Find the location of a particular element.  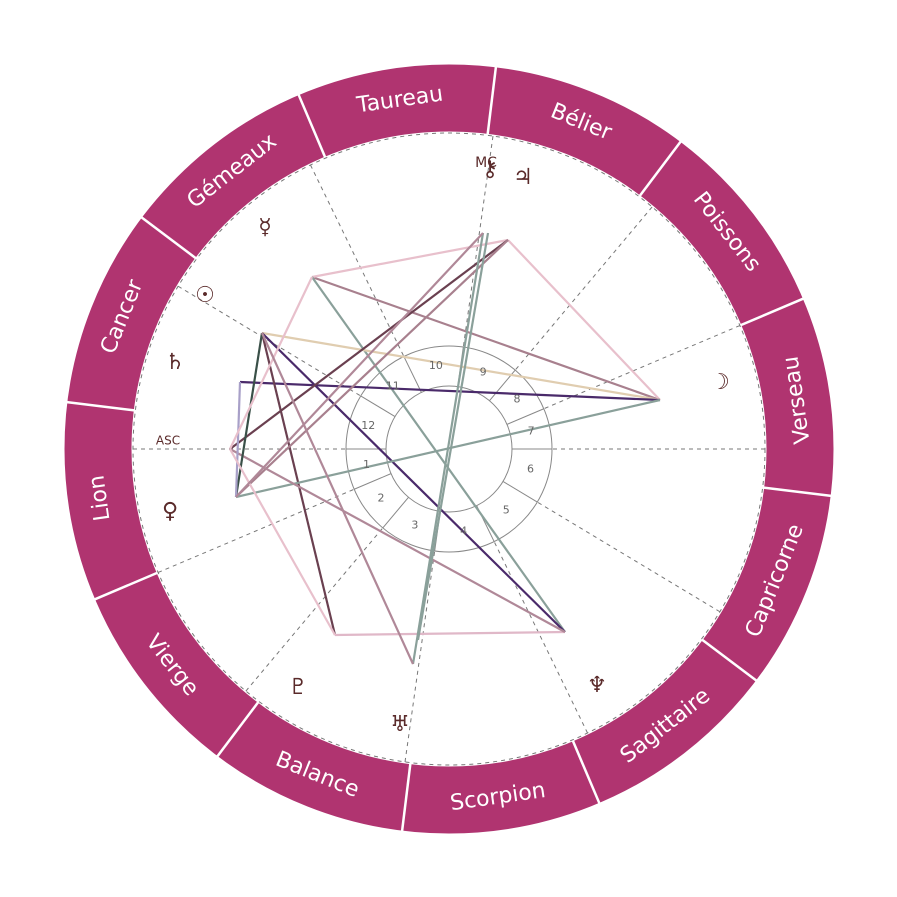

house-number: 9 is located at coordinates (483, 371).